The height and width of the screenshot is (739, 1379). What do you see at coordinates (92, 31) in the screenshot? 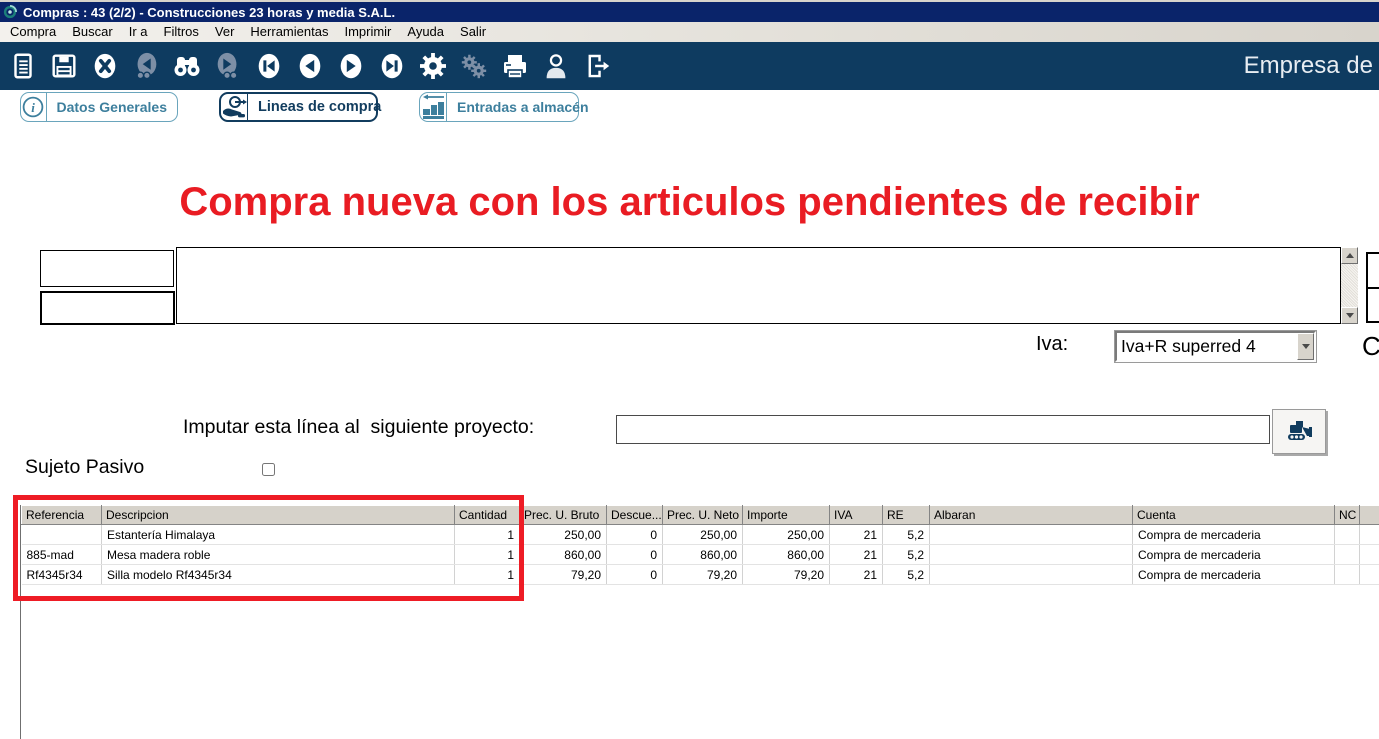
I see `menu-buscar: Buscar` at bounding box center [92, 31].